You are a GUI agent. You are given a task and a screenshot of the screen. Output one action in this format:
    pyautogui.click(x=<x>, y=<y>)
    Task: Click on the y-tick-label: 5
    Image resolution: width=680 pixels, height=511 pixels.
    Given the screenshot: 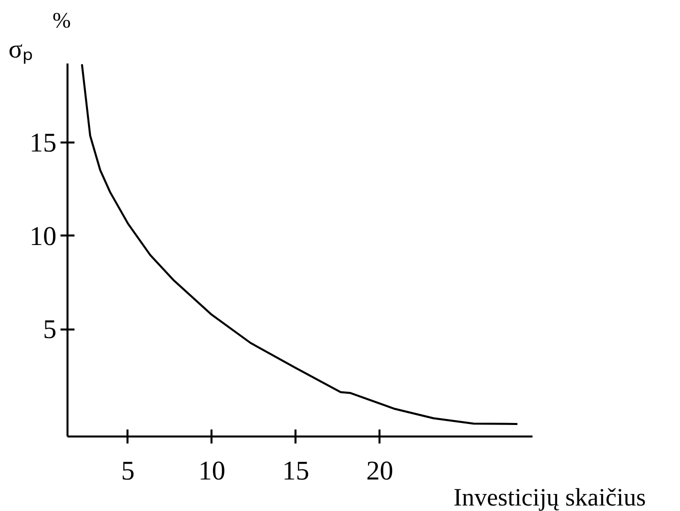 What is the action you would take?
    pyautogui.click(x=49, y=329)
    